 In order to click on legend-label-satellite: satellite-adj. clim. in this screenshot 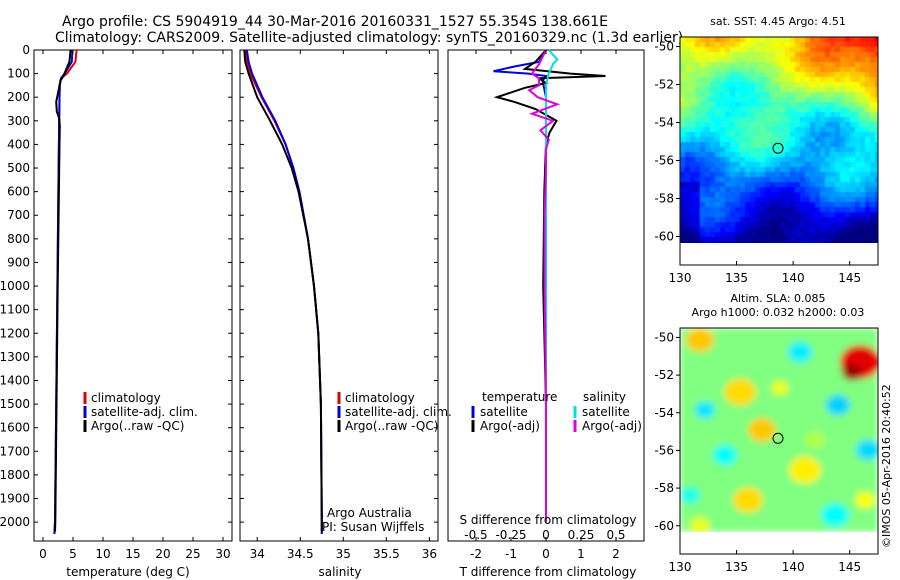, I will do `click(144, 412)`.